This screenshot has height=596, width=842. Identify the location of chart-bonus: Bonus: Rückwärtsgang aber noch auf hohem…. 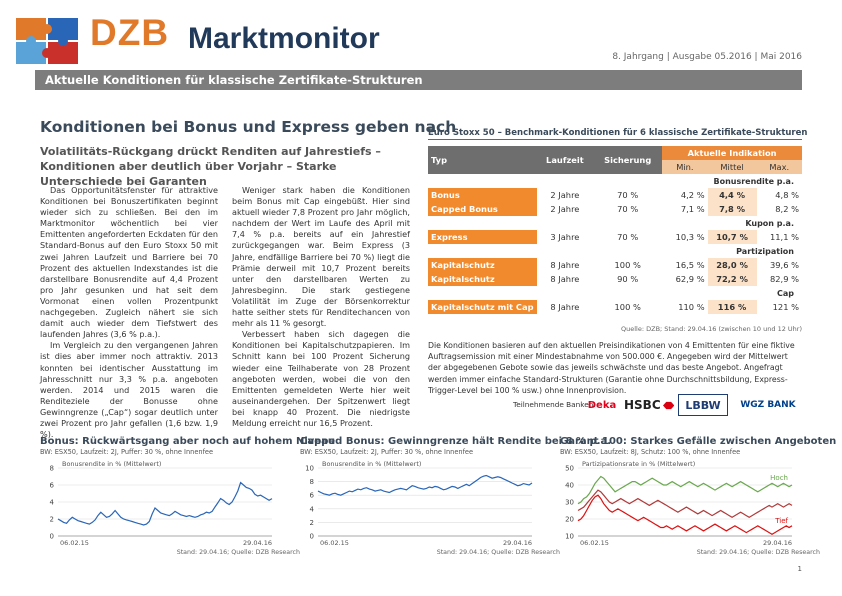
(187, 516).